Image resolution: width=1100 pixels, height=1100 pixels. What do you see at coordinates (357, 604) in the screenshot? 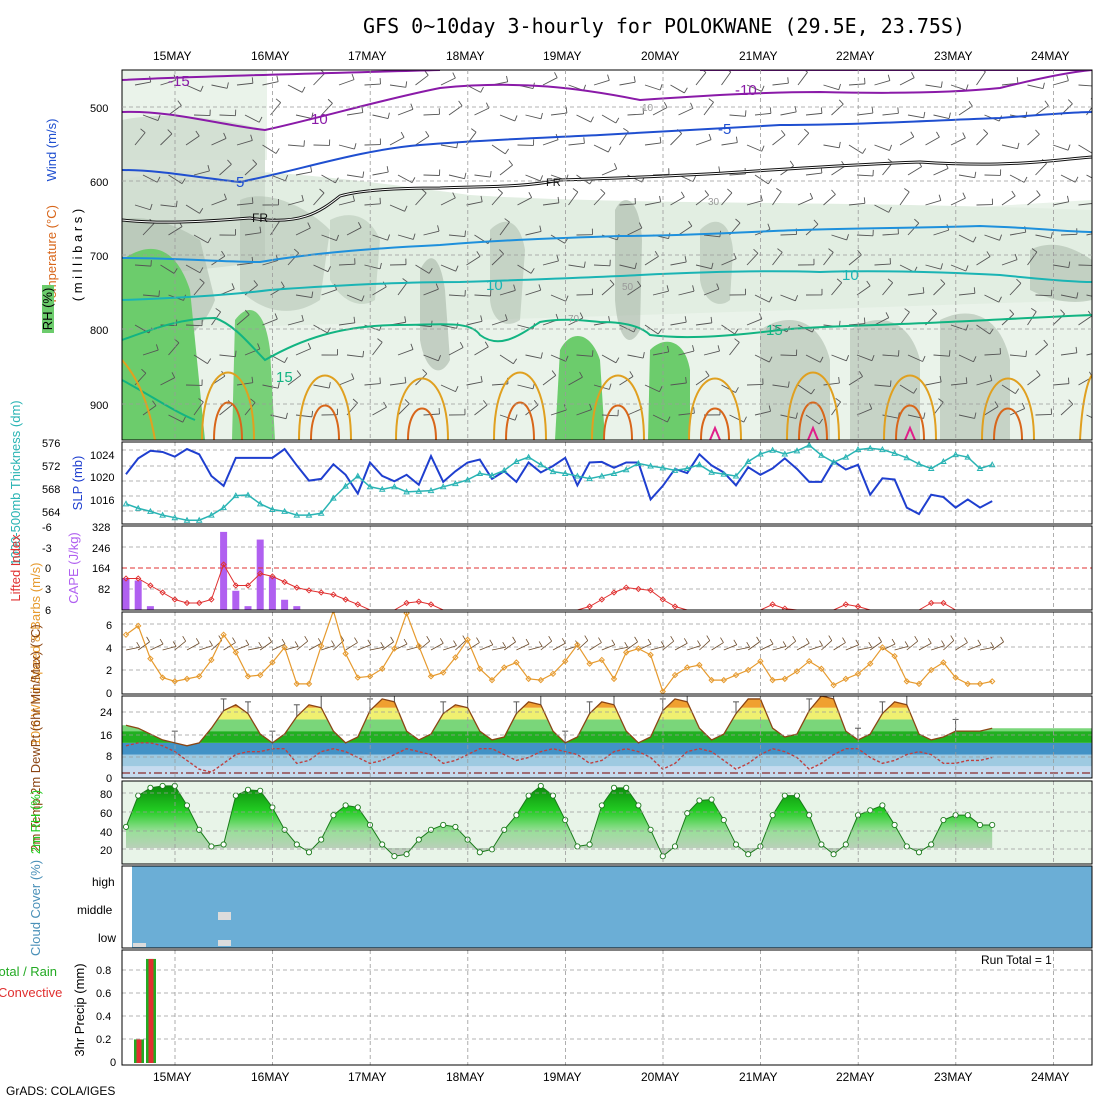
I see `lifted-index-point` at bounding box center [357, 604].